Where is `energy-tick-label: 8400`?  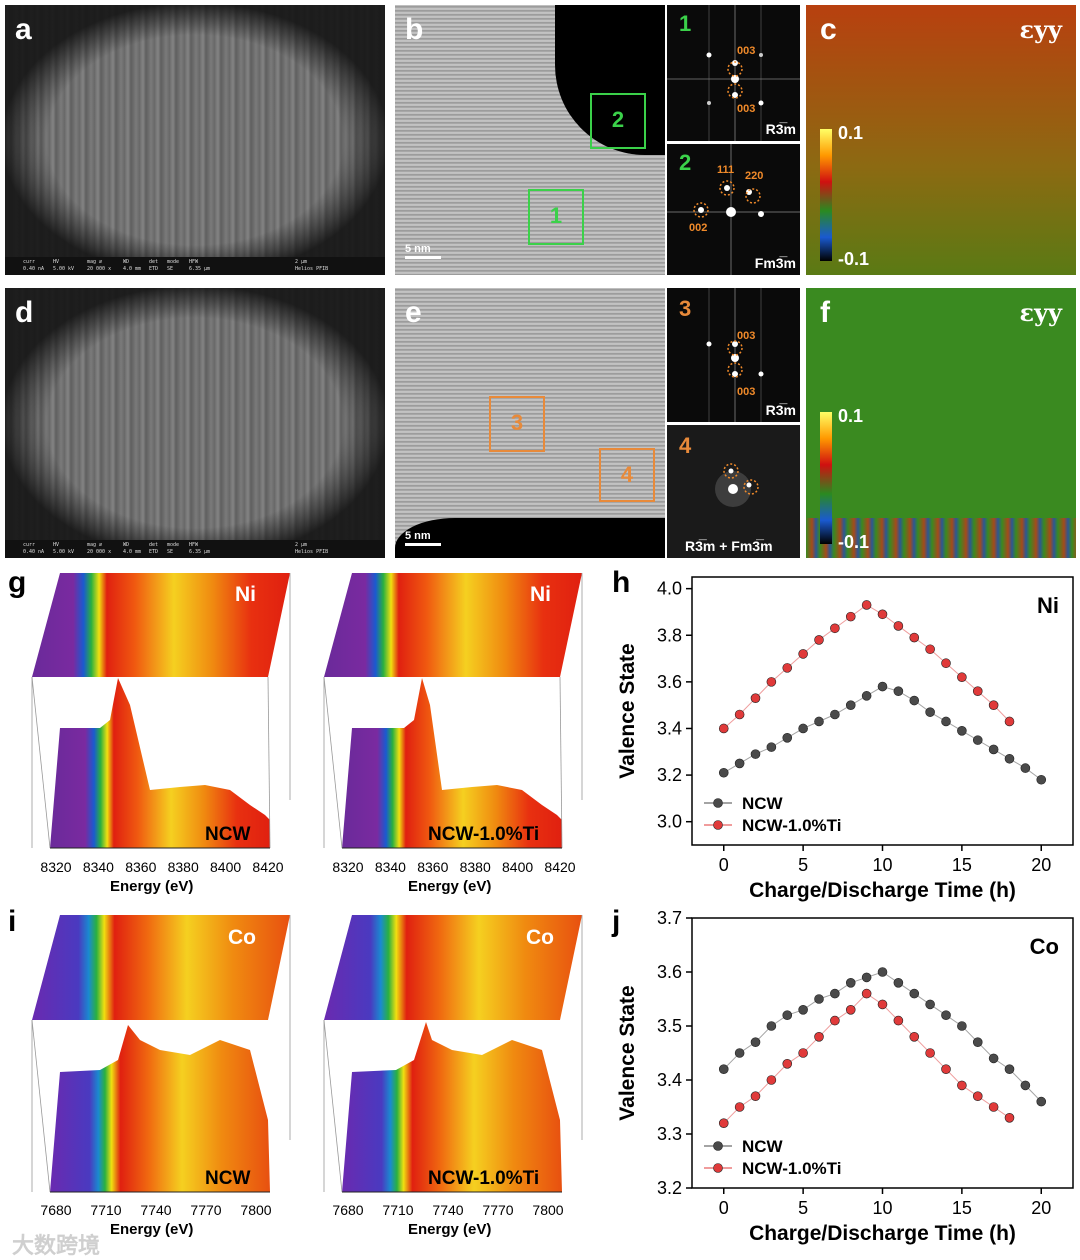
energy-tick-label: 8400 is located at coordinates (226, 867).